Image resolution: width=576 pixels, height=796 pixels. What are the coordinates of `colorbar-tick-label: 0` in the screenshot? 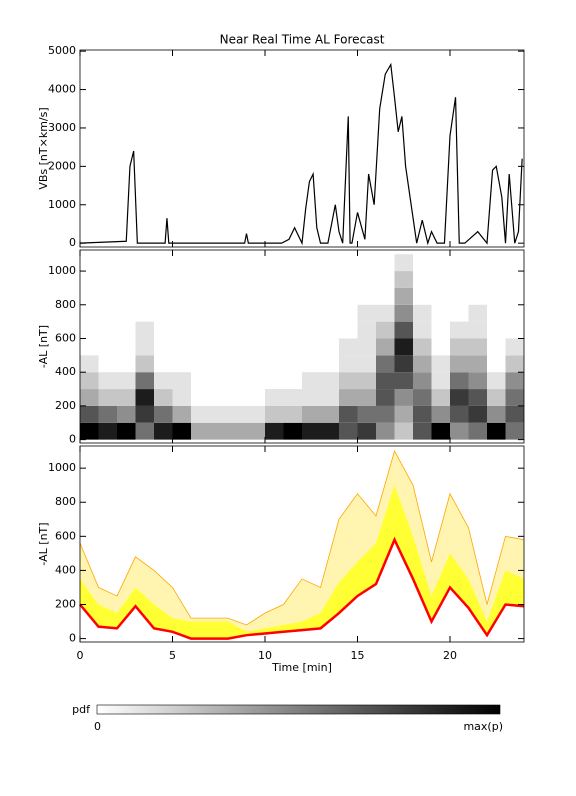 It's located at (97, 726).